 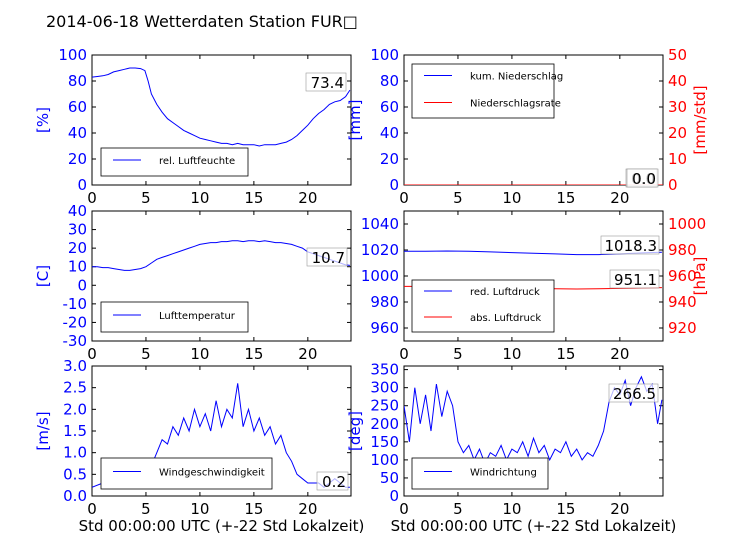 I want to click on y2-axis-label: [mm/std], so click(x=700, y=119).